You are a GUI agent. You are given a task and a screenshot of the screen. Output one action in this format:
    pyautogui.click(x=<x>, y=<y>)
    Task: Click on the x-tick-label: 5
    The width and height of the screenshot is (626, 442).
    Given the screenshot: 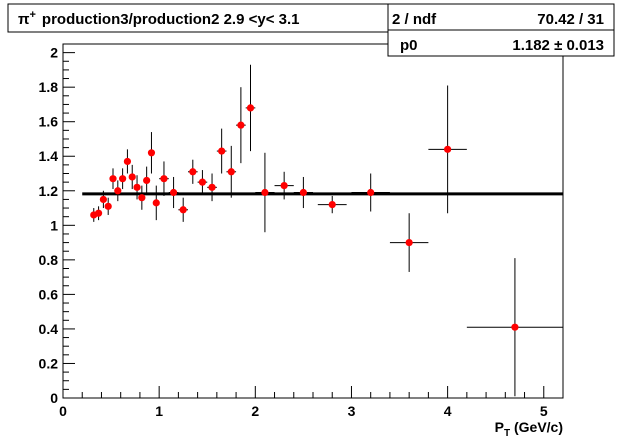 What is the action you would take?
    pyautogui.click(x=544, y=411)
    